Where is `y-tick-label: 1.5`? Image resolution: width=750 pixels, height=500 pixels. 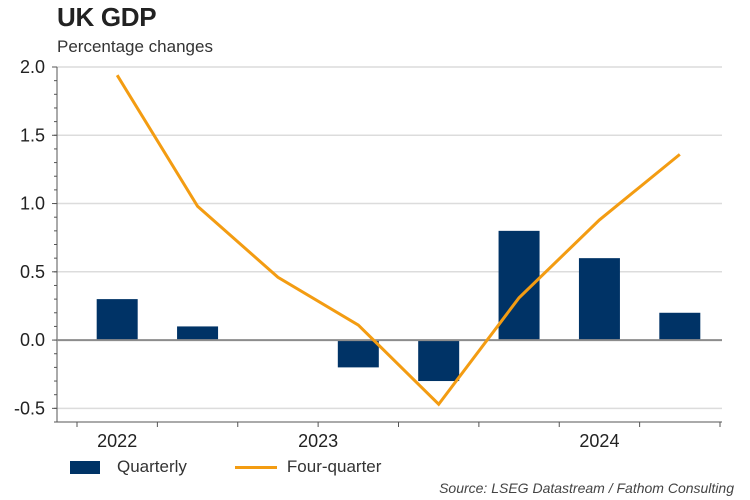 y-tick-label: 1.5 is located at coordinates (32, 135).